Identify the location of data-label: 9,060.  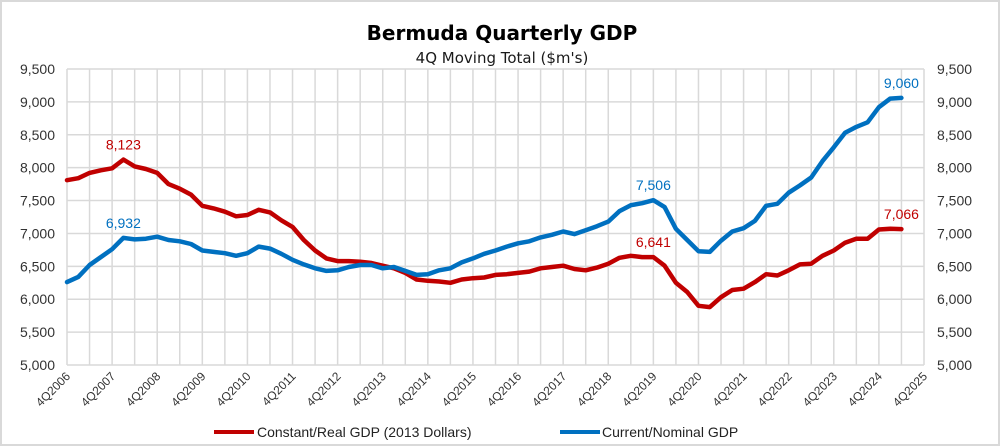
(901, 83).